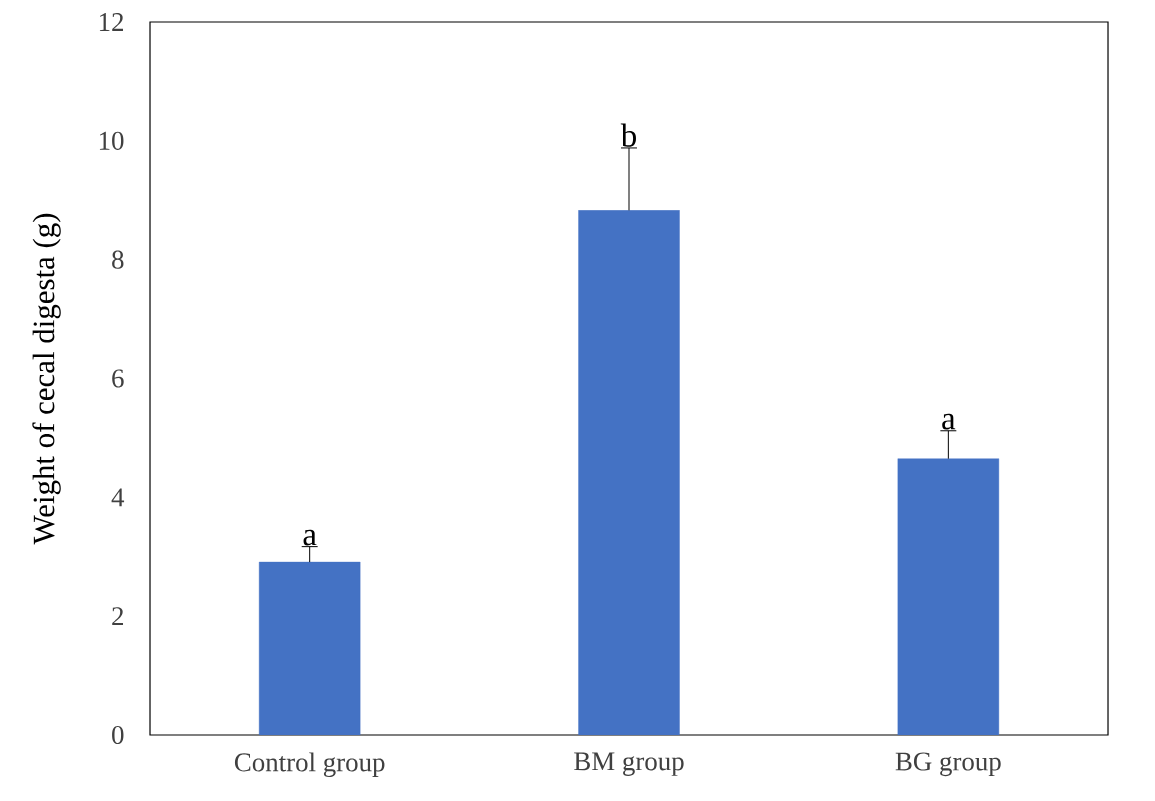 The image size is (1155, 801). What do you see at coordinates (46, 379) in the screenshot?
I see `y-axis-title: Weight of cecal digesta (g)` at bounding box center [46, 379].